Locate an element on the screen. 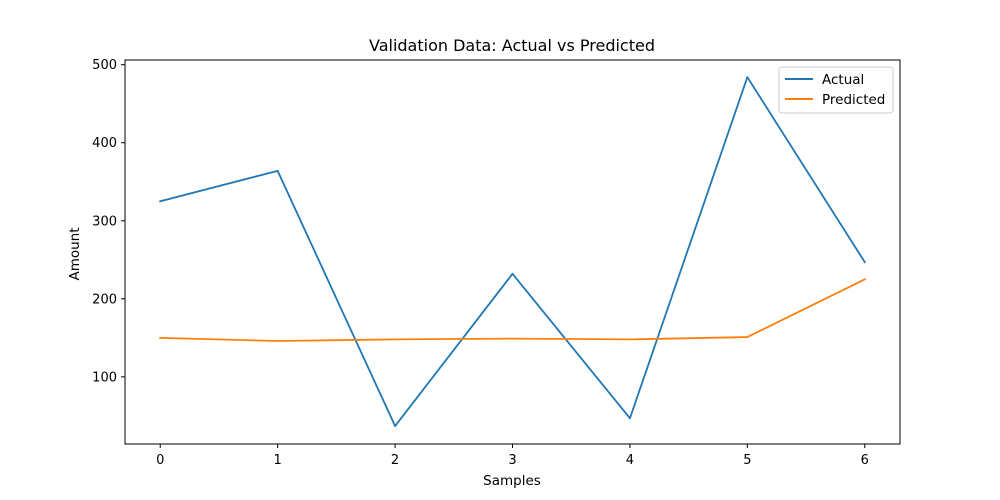 The image size is (1000, 500). y-tick-label: 100 is located at coordinates (104, 377).